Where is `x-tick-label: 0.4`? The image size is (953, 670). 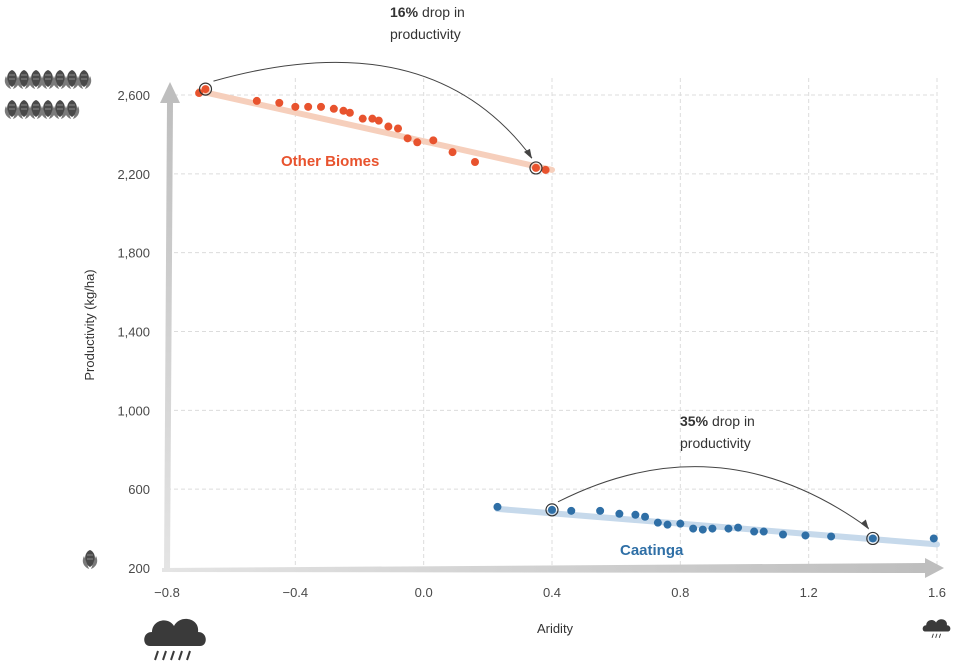 x-tick-label: 0.4 is located at coordinates (552, 592).